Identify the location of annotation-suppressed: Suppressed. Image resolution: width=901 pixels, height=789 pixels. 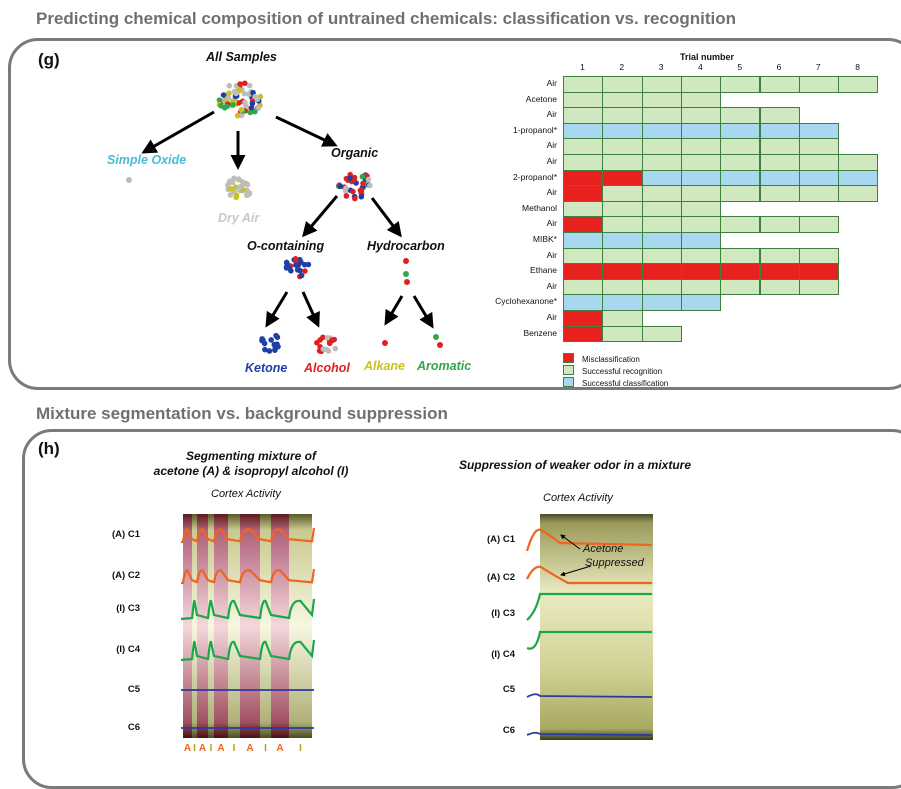
(614, 563).